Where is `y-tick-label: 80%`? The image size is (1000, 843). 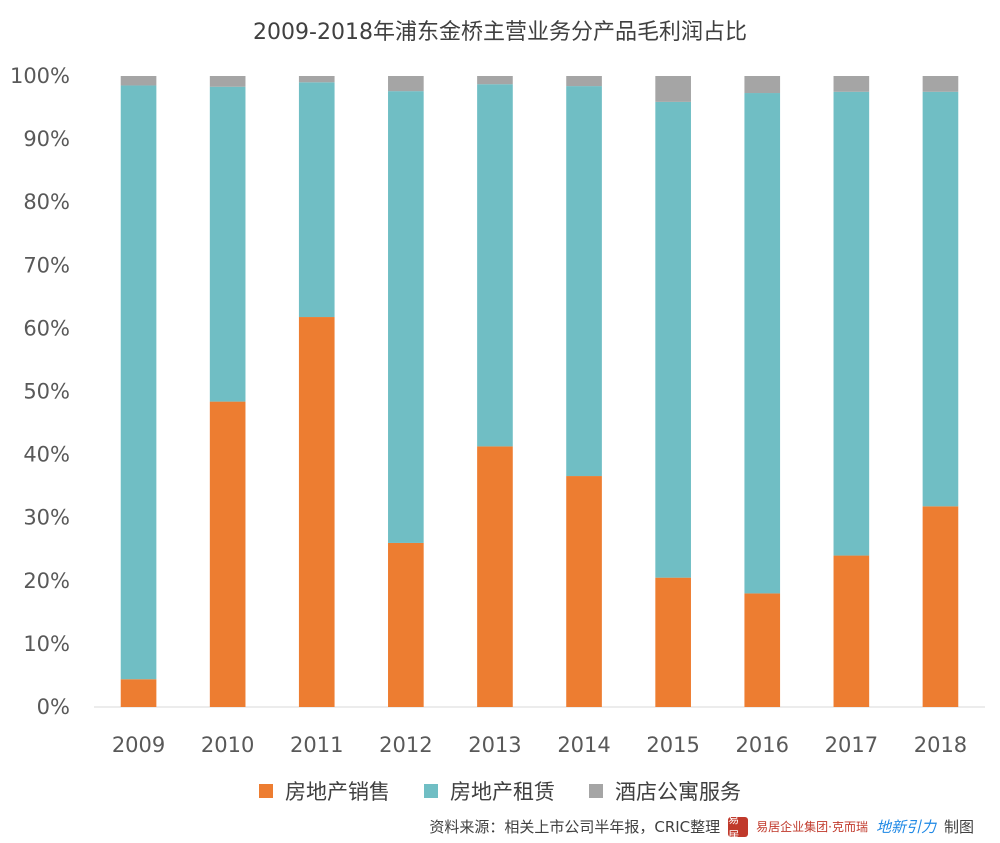 y-tick-label: 80% is located at coordinates (46, 202).